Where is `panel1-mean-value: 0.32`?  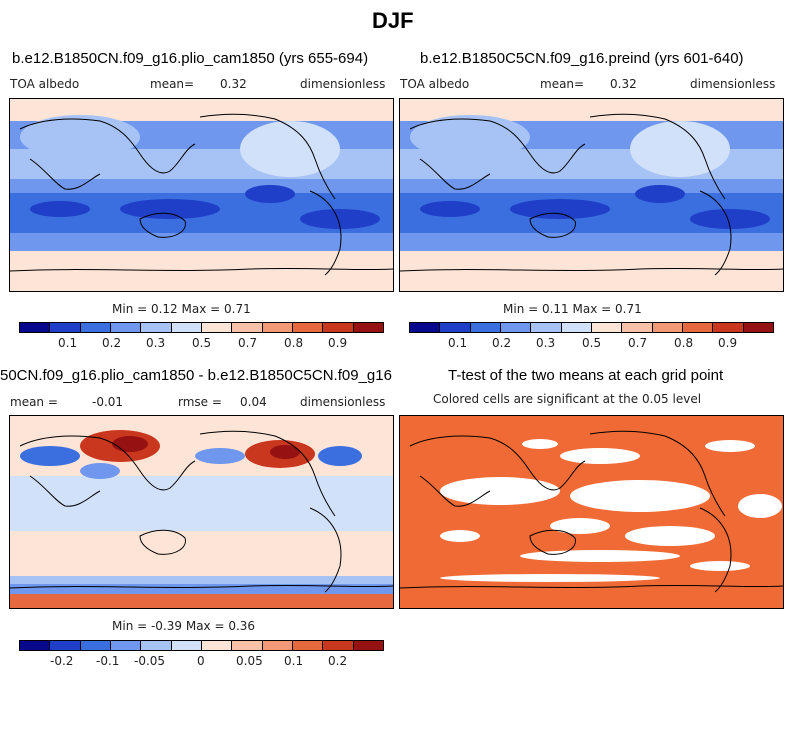 panel1-mean-value: 0.32 is located at coordinates (233, 84).